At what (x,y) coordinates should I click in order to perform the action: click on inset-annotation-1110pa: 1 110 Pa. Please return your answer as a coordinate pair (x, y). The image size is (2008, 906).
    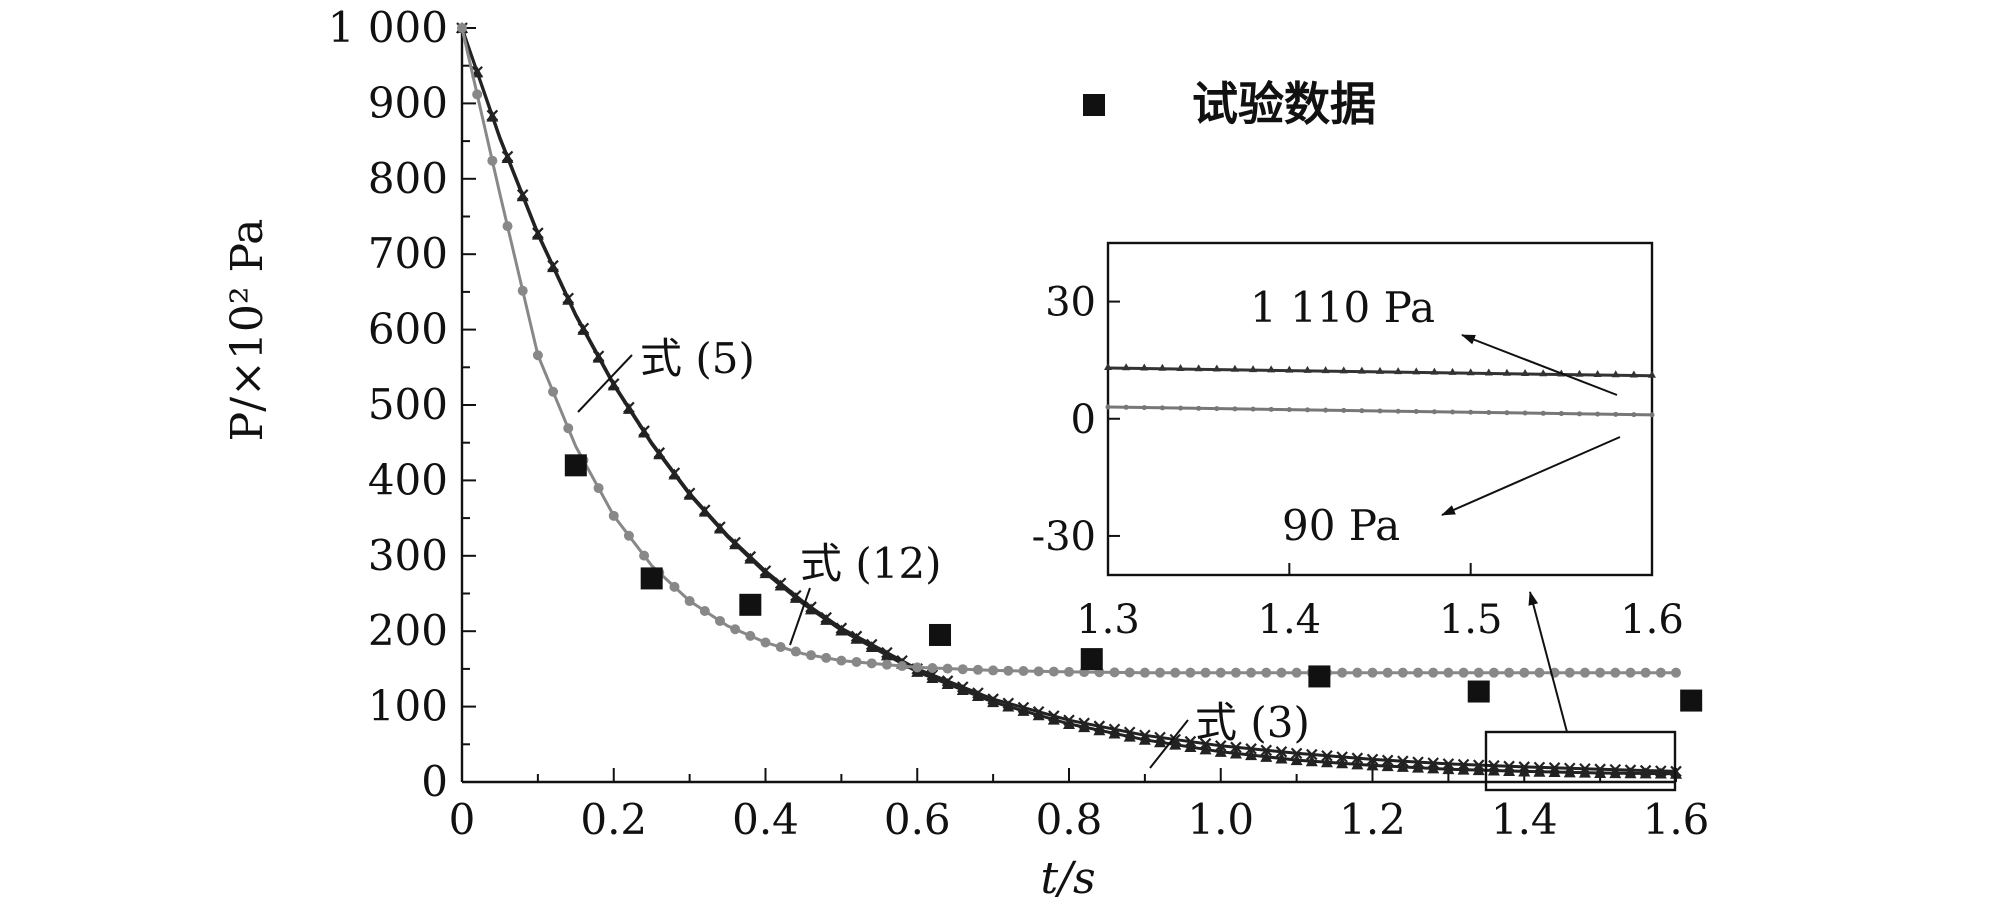
    Looking at the image, I should click on (1342, 307).